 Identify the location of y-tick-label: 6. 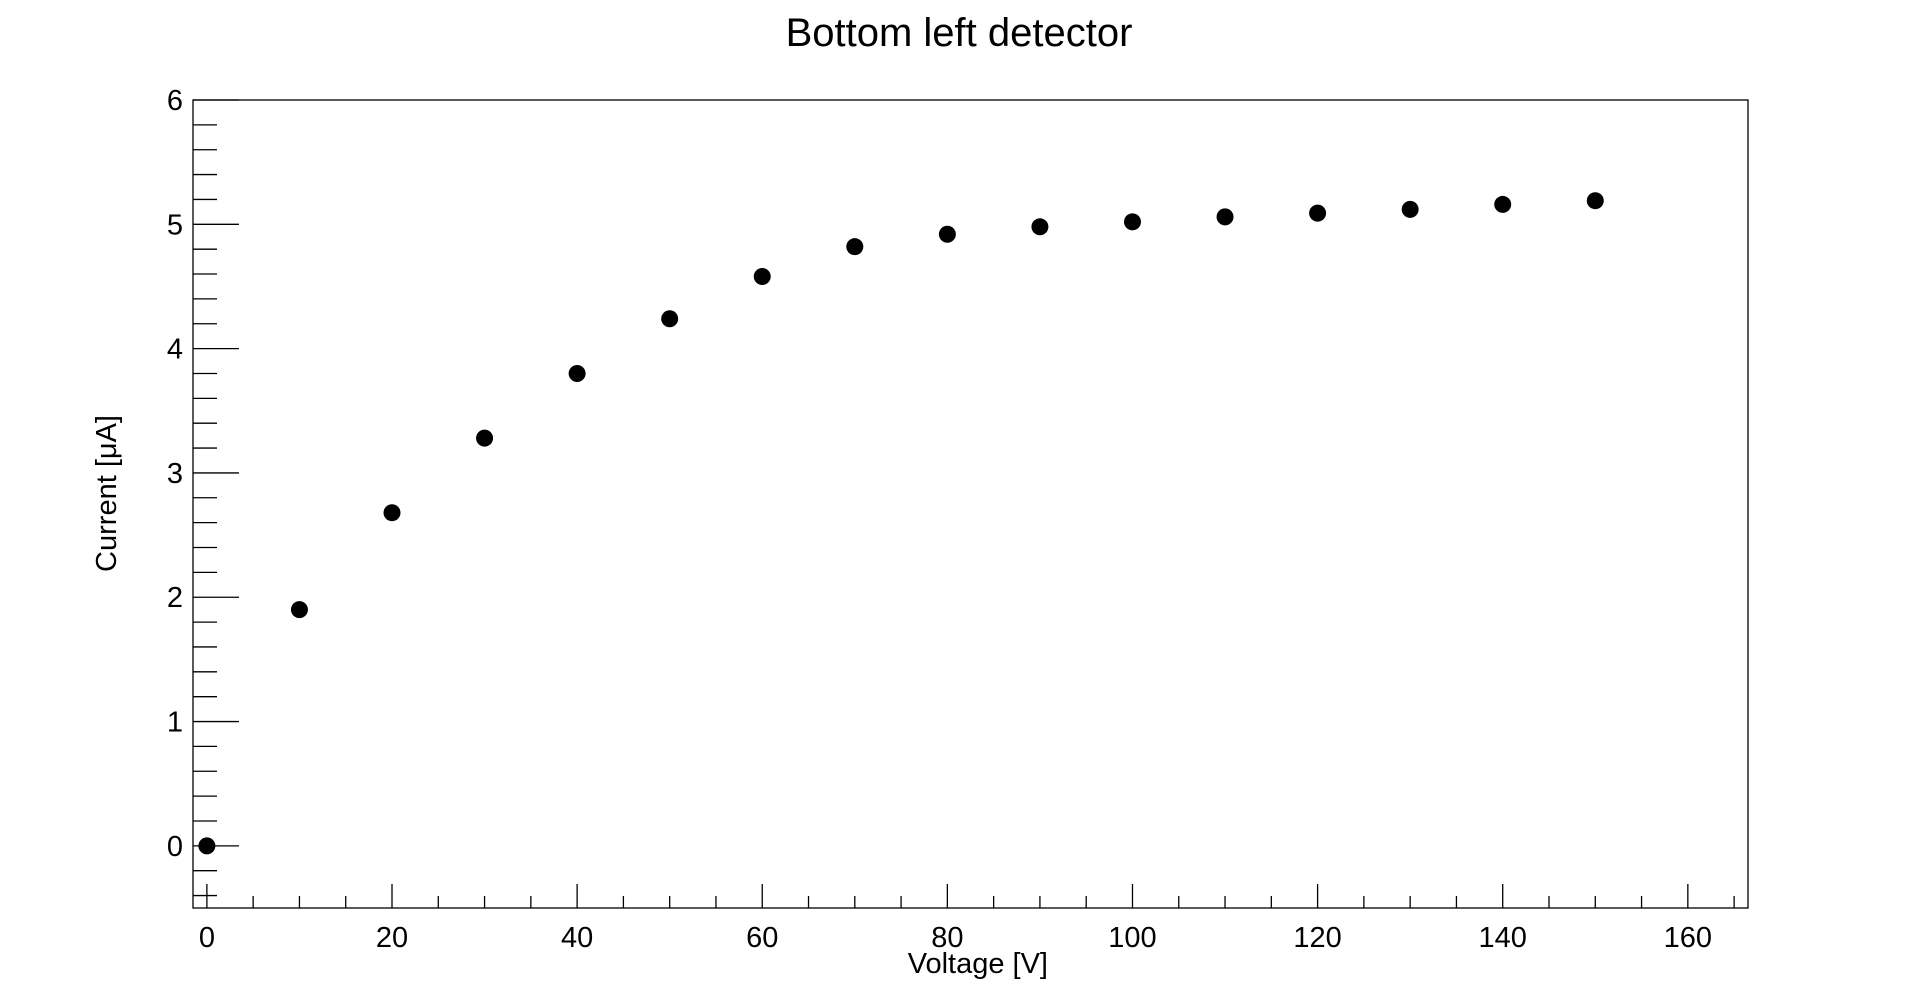
(175, 101).